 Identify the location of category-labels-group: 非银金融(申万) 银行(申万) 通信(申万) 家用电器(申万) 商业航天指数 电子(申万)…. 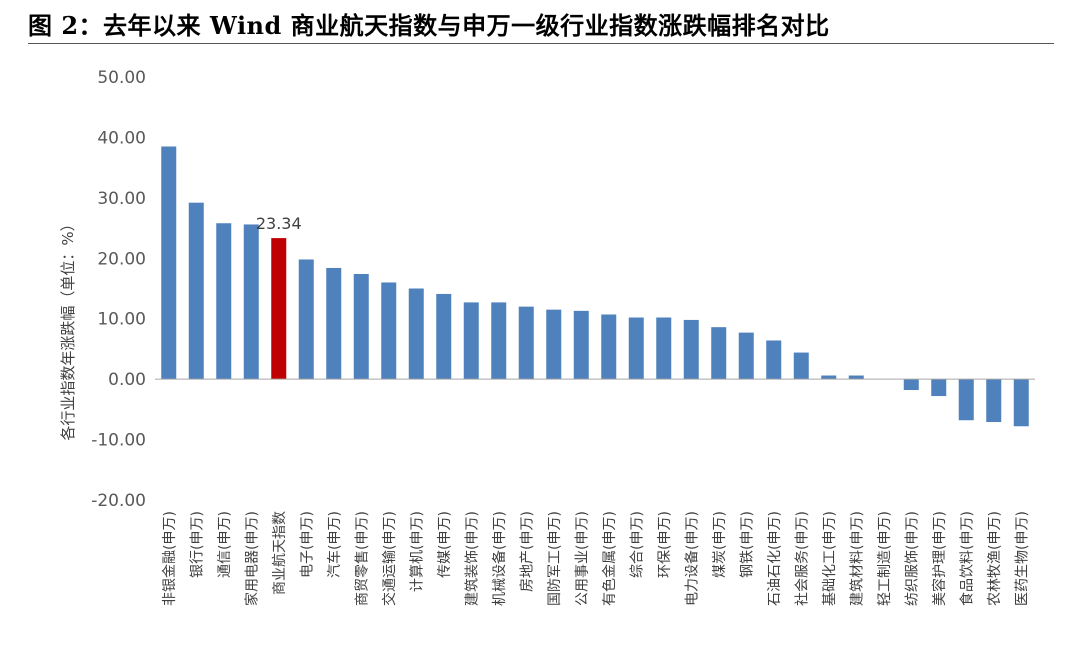
(596, 558).